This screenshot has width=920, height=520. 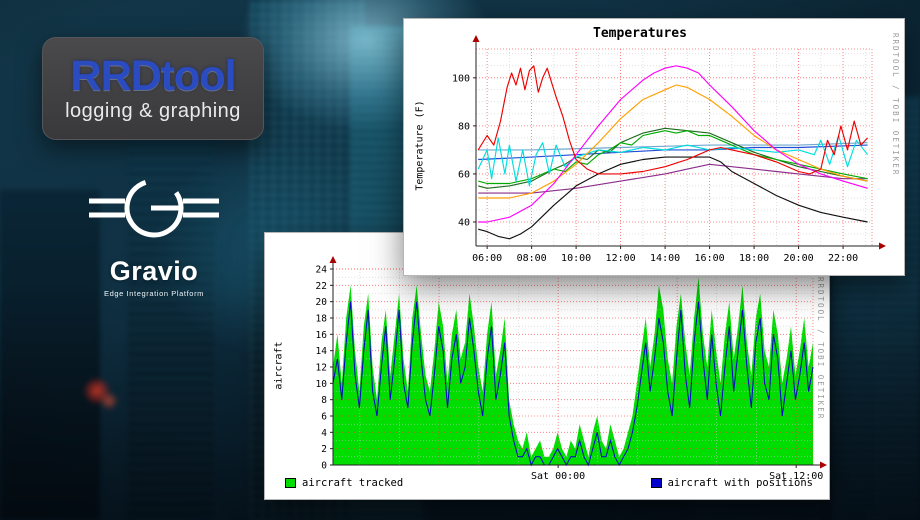 What do you see at coordinates (322, 319) in the screenshot?
I see `svg-text: 18` at bounding box center [322, 319].